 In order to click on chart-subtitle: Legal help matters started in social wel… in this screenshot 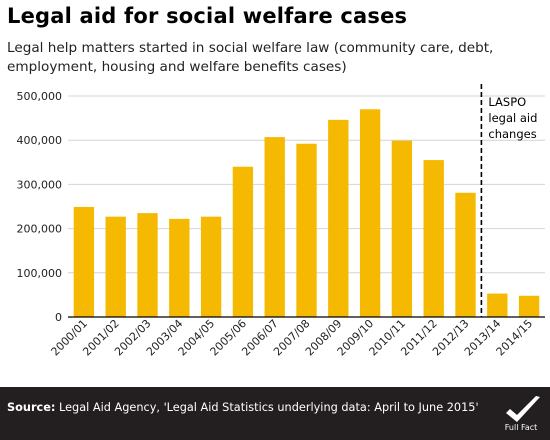, I will do `click(250, 57)`.